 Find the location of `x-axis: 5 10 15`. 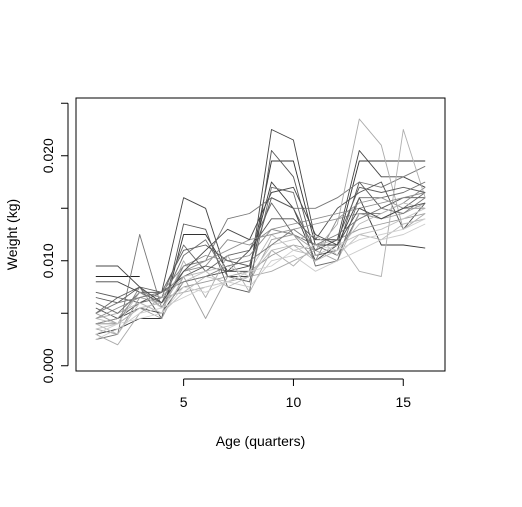

x-axis: 5 10 15 is located at coordinates (295, 394).